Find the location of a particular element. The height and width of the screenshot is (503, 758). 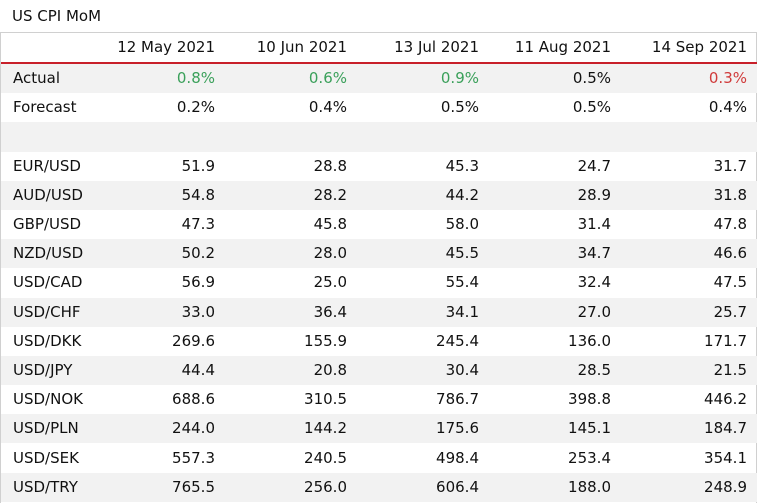

reaction-value: 253.4 is located at coordinates (589, 457).